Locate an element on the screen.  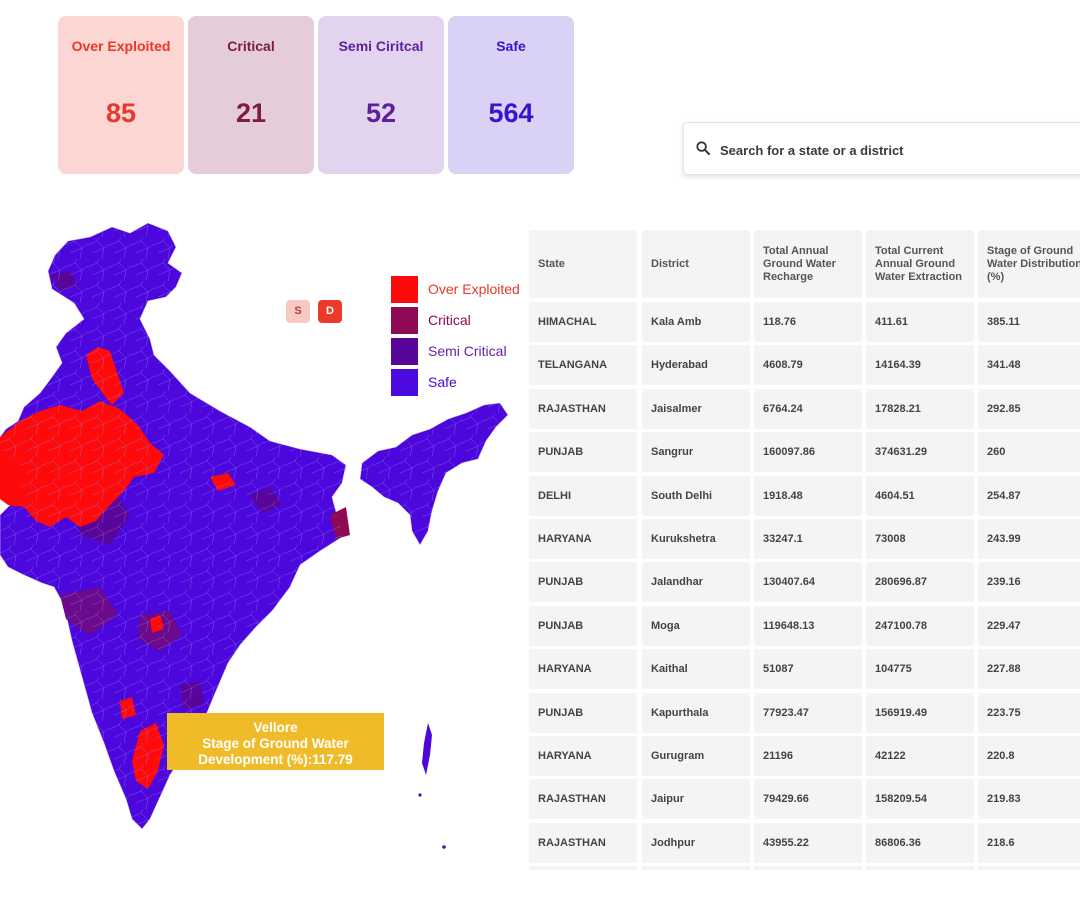
summary-card-over-exploited: Over Exploited 85 is located at coordinates (121, 95).